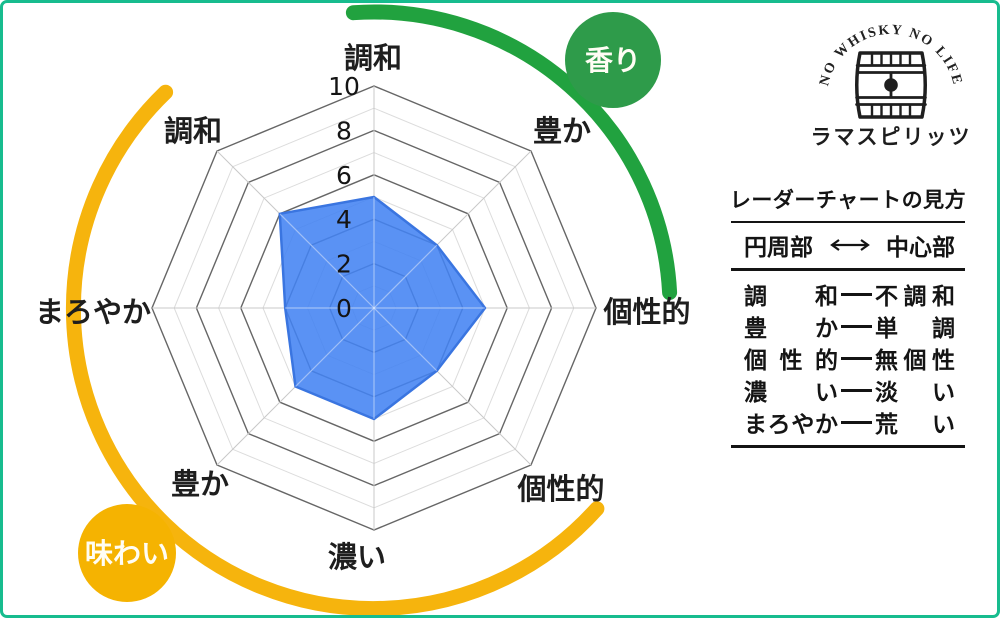 The height and width of the screenshot is (618, 1000). I want to click on aroma-badge-label: 香り, so click(613, 60).